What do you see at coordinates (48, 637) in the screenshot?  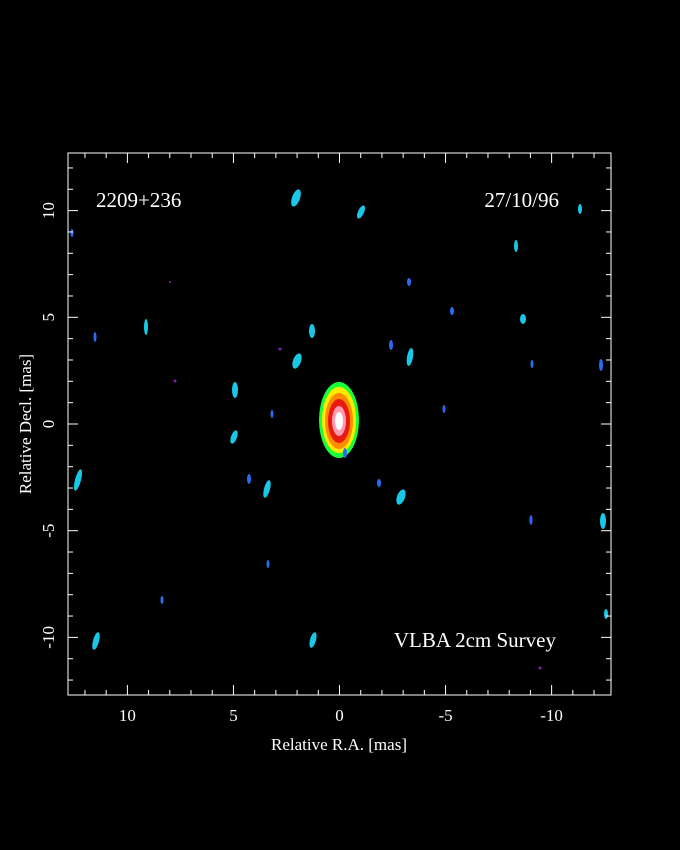 I see `y-tick-label: -10` at bounding box center [48, 637].